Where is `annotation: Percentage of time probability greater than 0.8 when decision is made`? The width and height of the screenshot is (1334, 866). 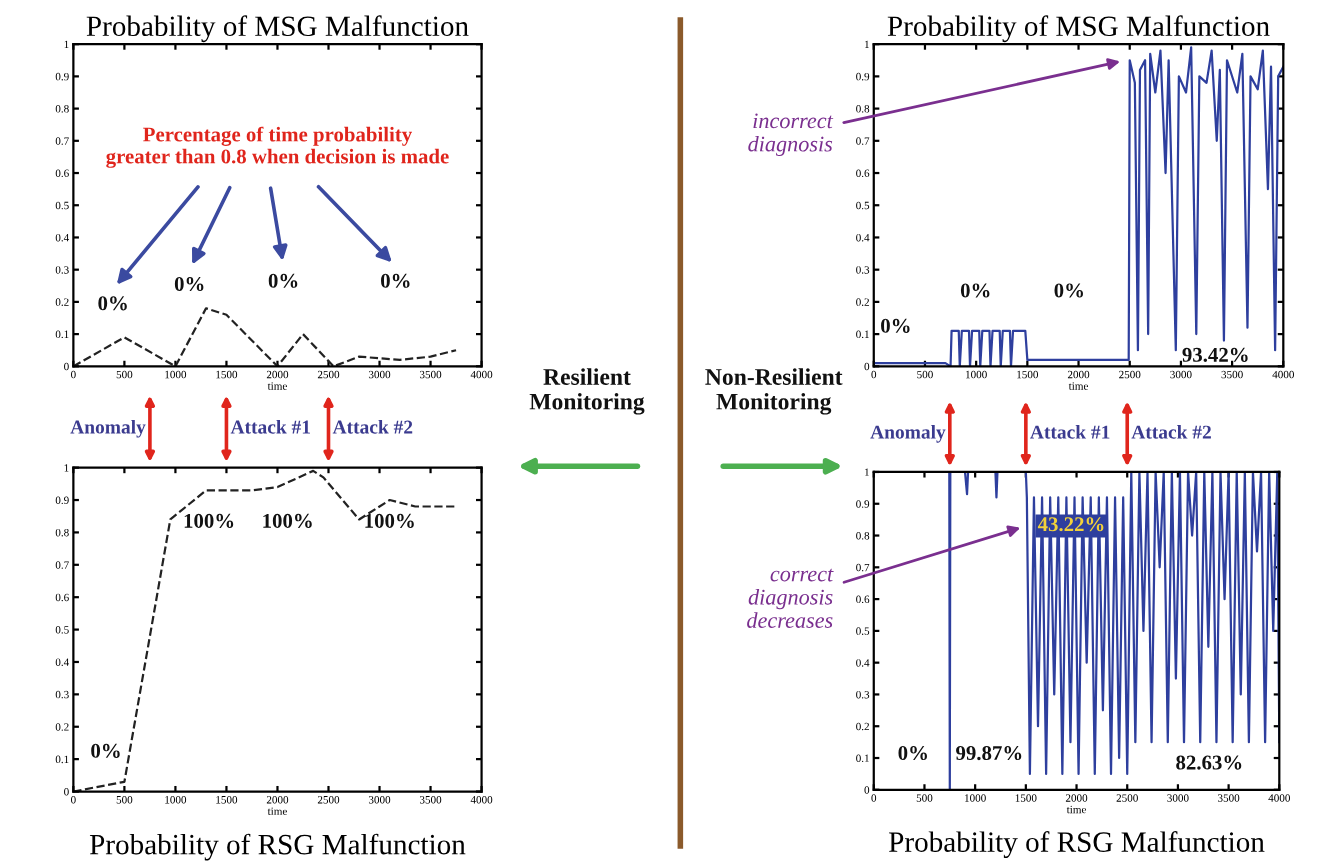 annotation: Percentage of time probability greater than 0.8 when decision is made is located at coordinates (277, 147).